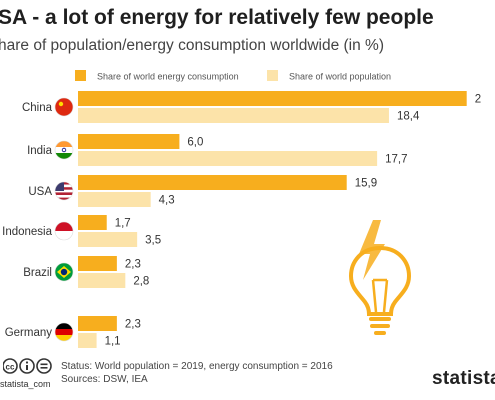 The image size is (495, 400). I want to click on flag-star, so click(61, 104).